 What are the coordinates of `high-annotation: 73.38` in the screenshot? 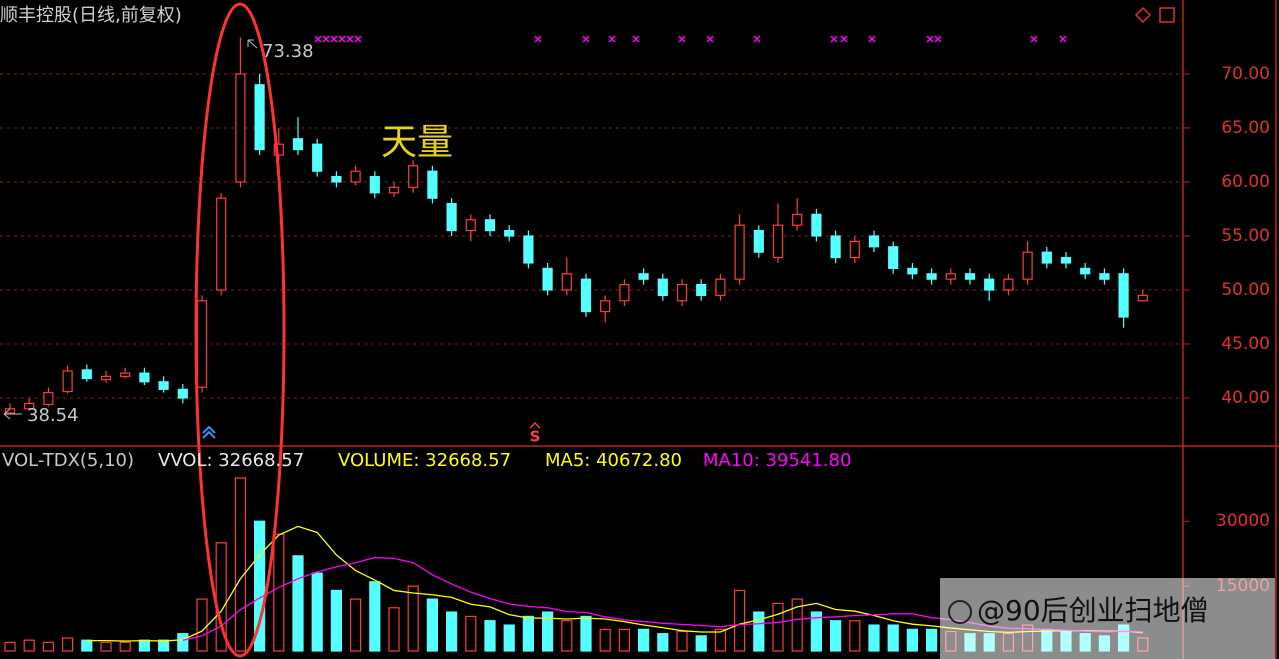 It's located at (288, 51).